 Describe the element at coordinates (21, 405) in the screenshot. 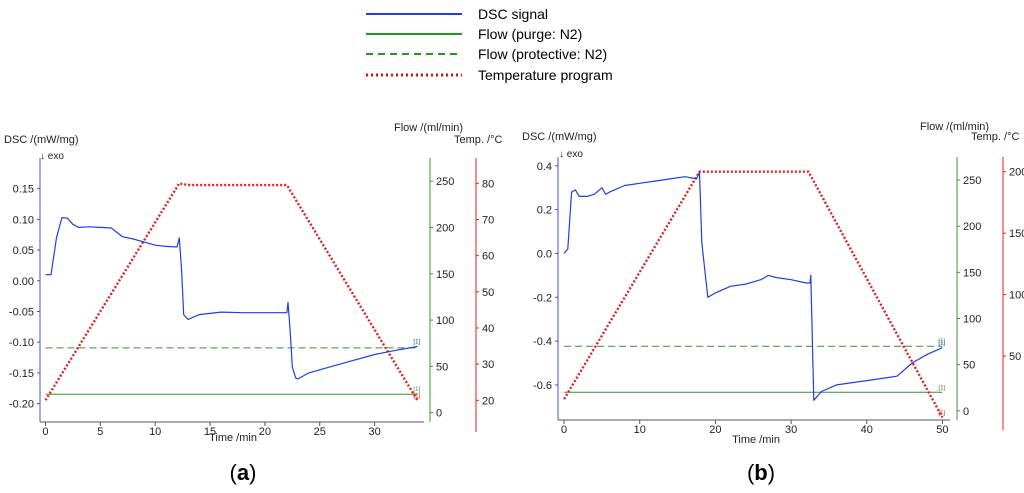

I see `dsc-tick-label: -0.20` at that location.